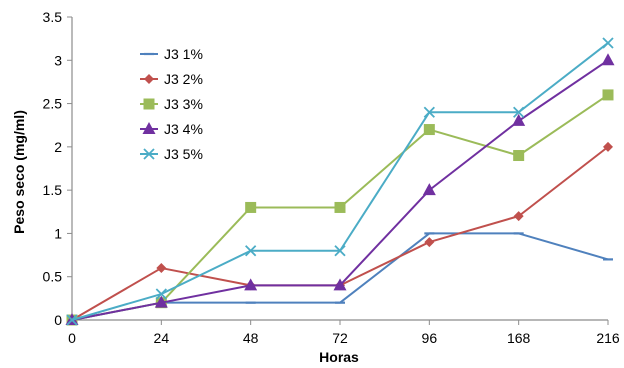  I want to click on y-tick-labels: 0 0.5 1 1.5 2 2.5 3 3.5, so click(53, 168).